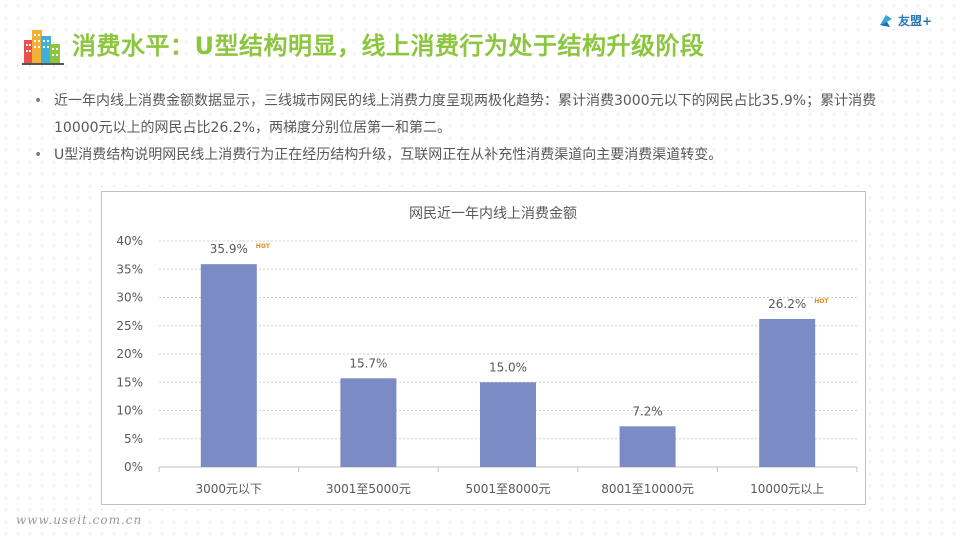 This screenshot has width=960, height=540. What do you see at coordinates (43, 47) in the screenshot?
I see `city-buildings-icon` at bounding box center [43, 47].